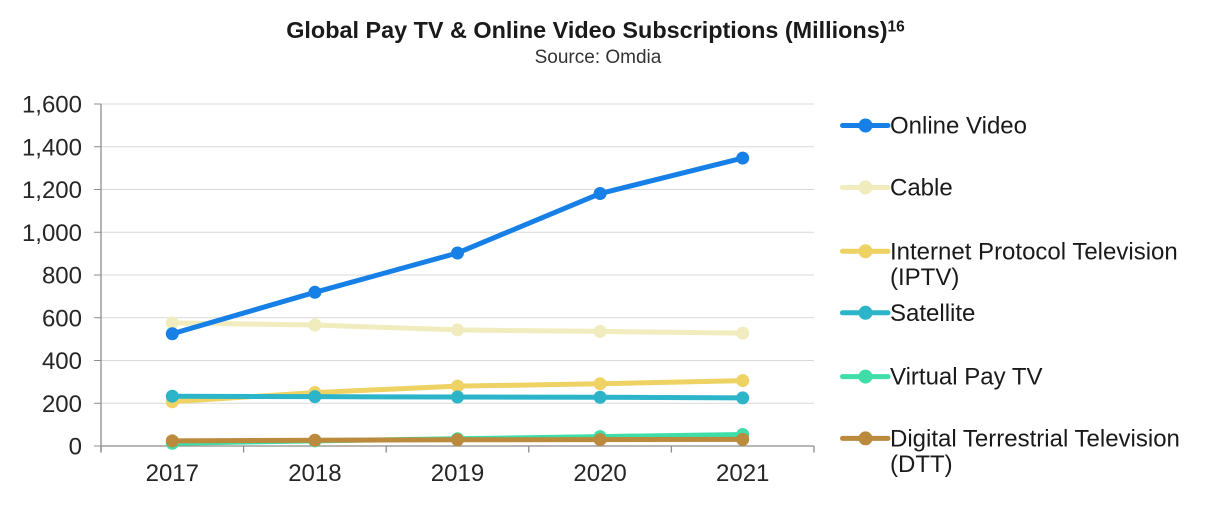 Image resolution: width=1207 pixels, height=505 pixels. I want to click on svg-text: 1,600, so click(52, 105).